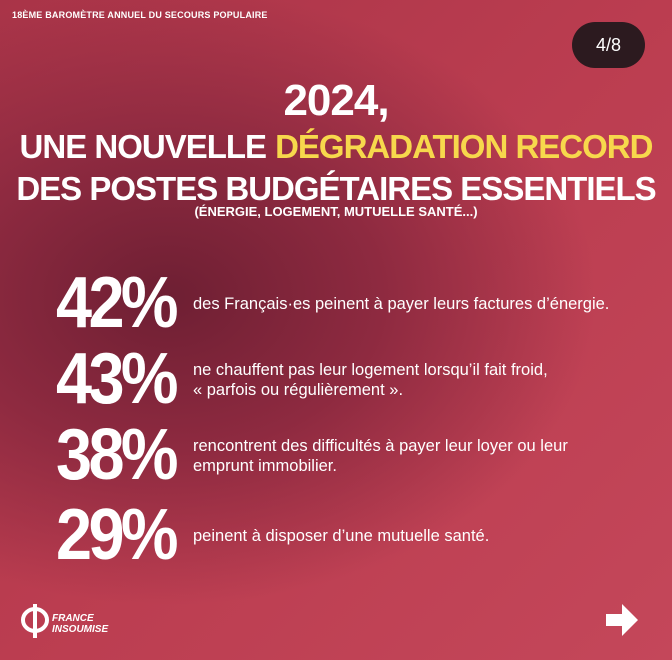  What do you see at coordinates (117, 303) in the screenshot?
I see `stat-percent: 42%` at bounding box center [117, 303].